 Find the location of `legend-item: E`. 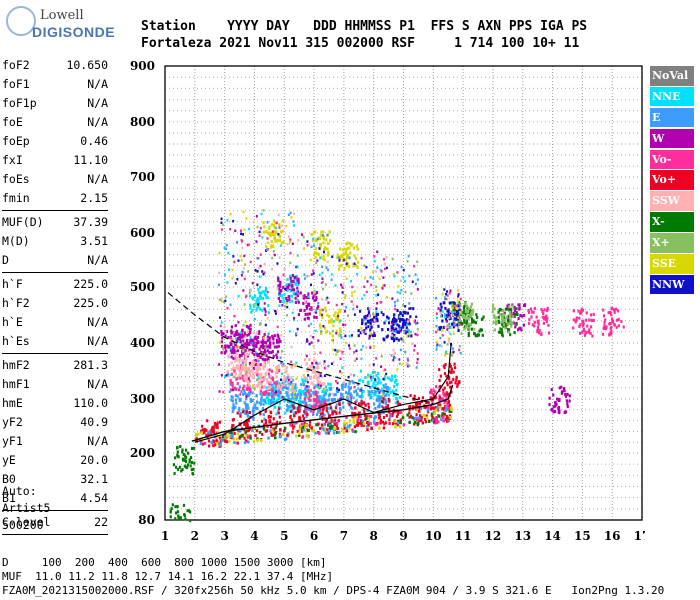

legend-item: E is located at coordinates (672, 117).